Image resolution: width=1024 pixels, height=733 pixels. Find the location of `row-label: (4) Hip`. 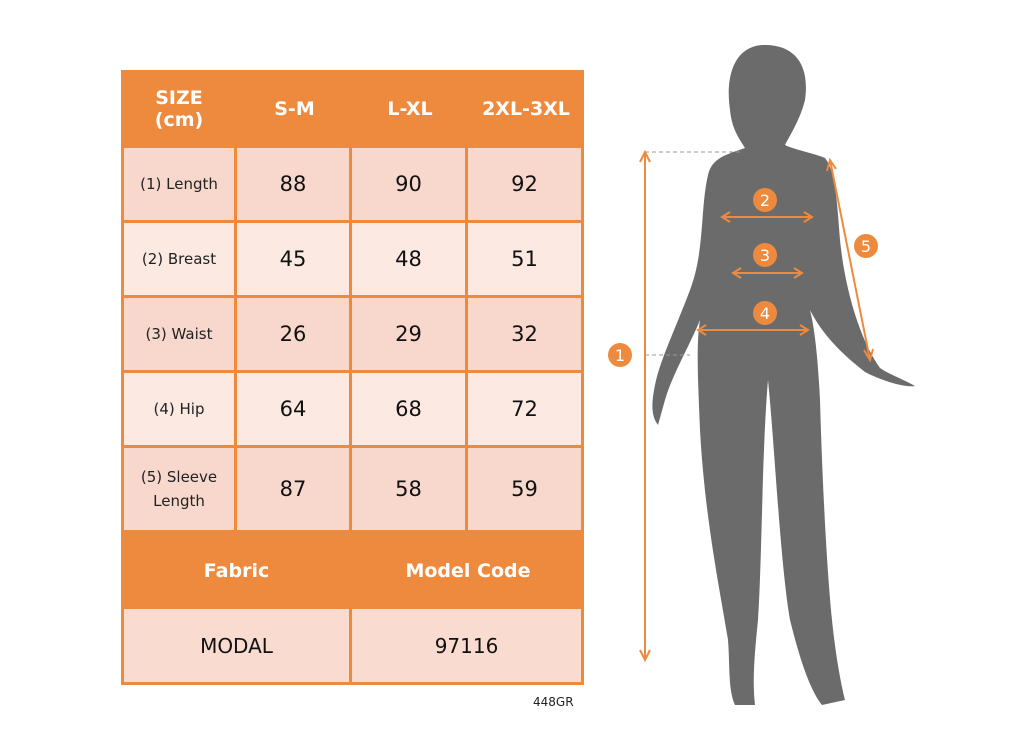

row-label: (4) Hip is located at coordinates (179, 410).